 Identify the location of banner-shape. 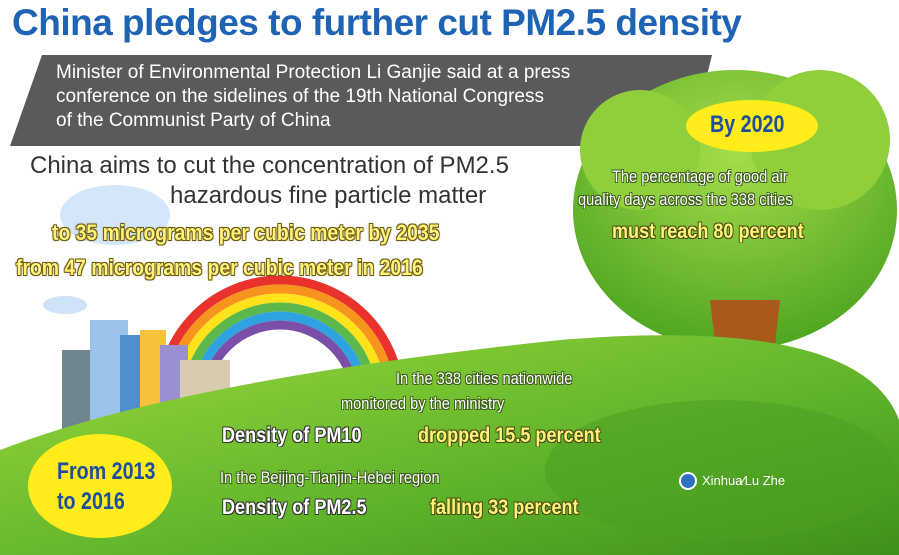
(361, 100).